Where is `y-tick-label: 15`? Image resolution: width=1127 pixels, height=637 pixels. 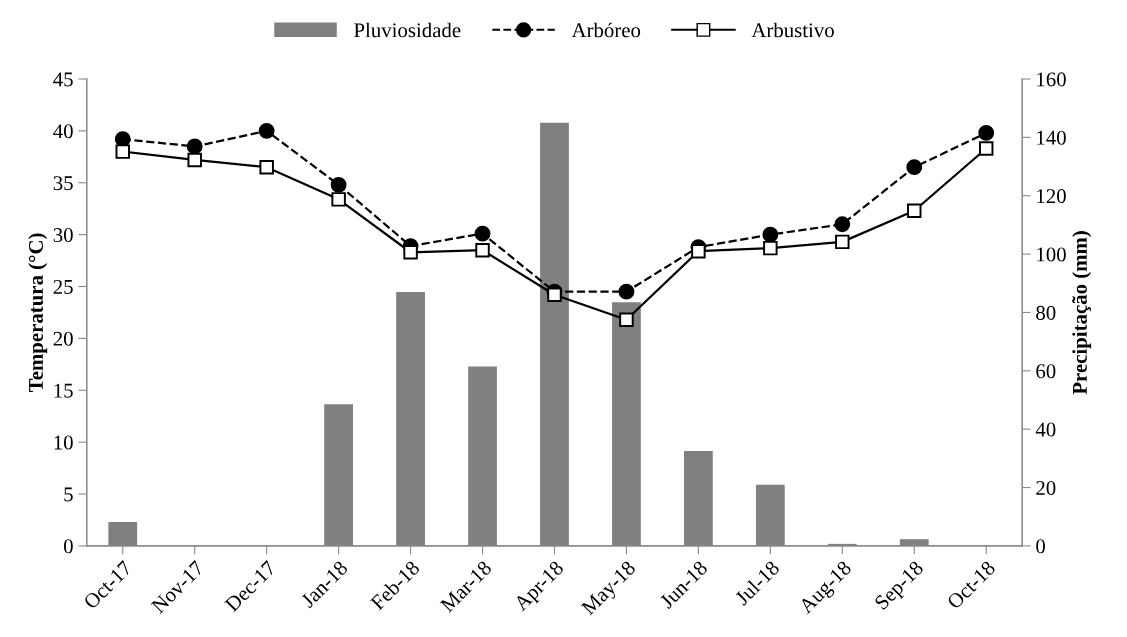
y-tick-label: 15 is located at coordinates (63, 390).